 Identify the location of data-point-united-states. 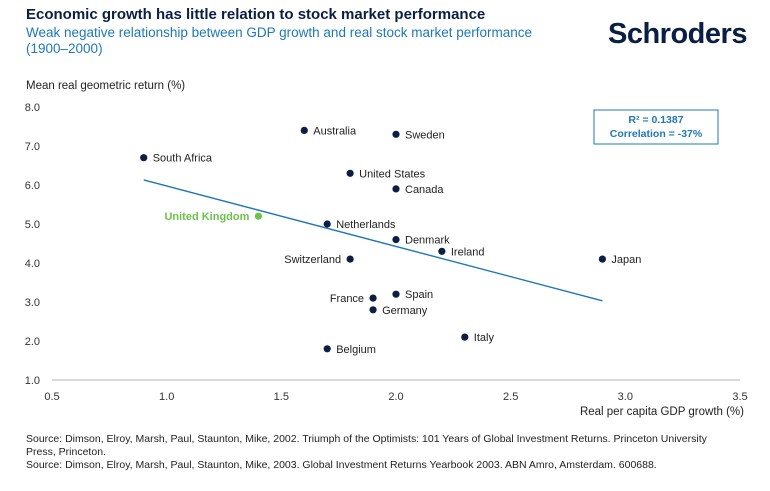
(350, 173).